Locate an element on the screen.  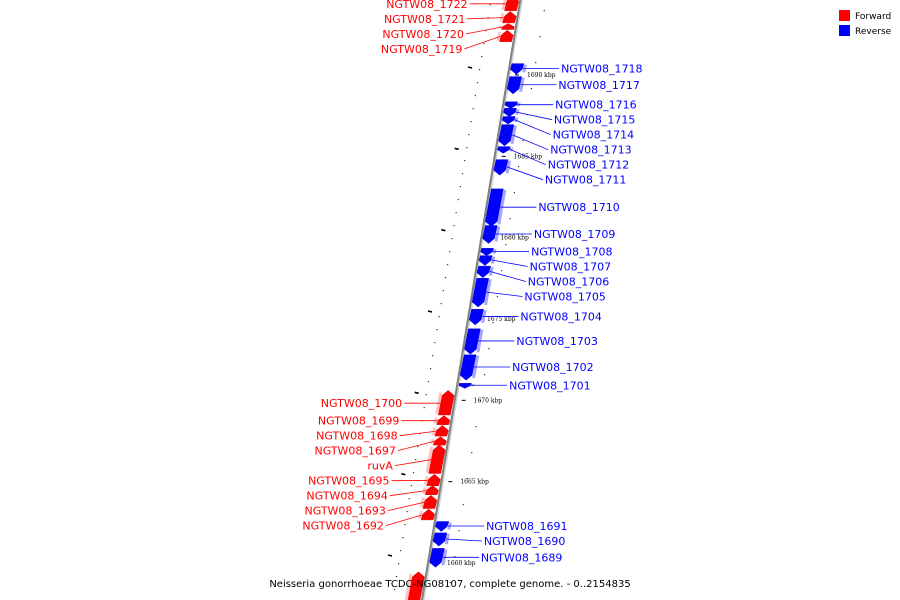
gene-label: NGTW08_1691 is located at coordinates (526, 526).